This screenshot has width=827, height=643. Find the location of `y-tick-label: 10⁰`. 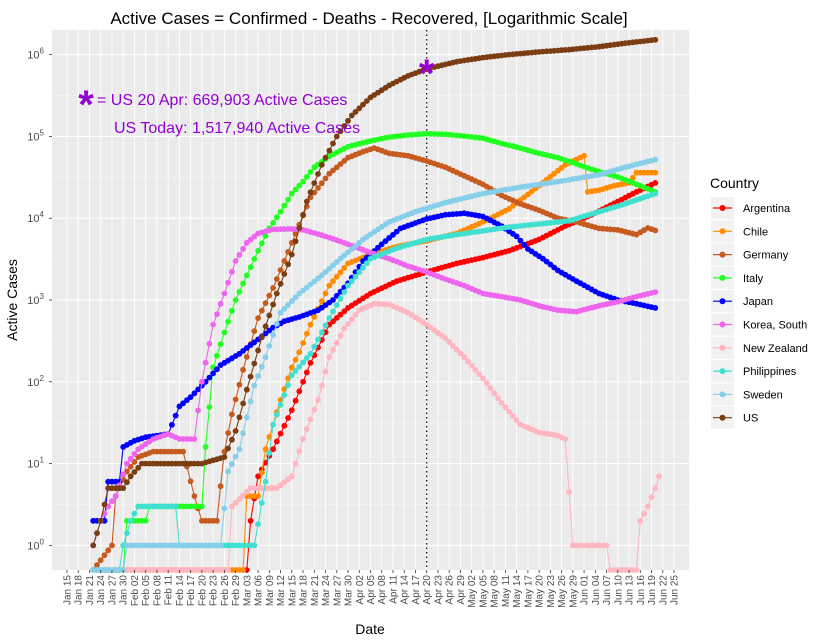

y-tick-label: 10⁰ is located at coordinates (35, 544).